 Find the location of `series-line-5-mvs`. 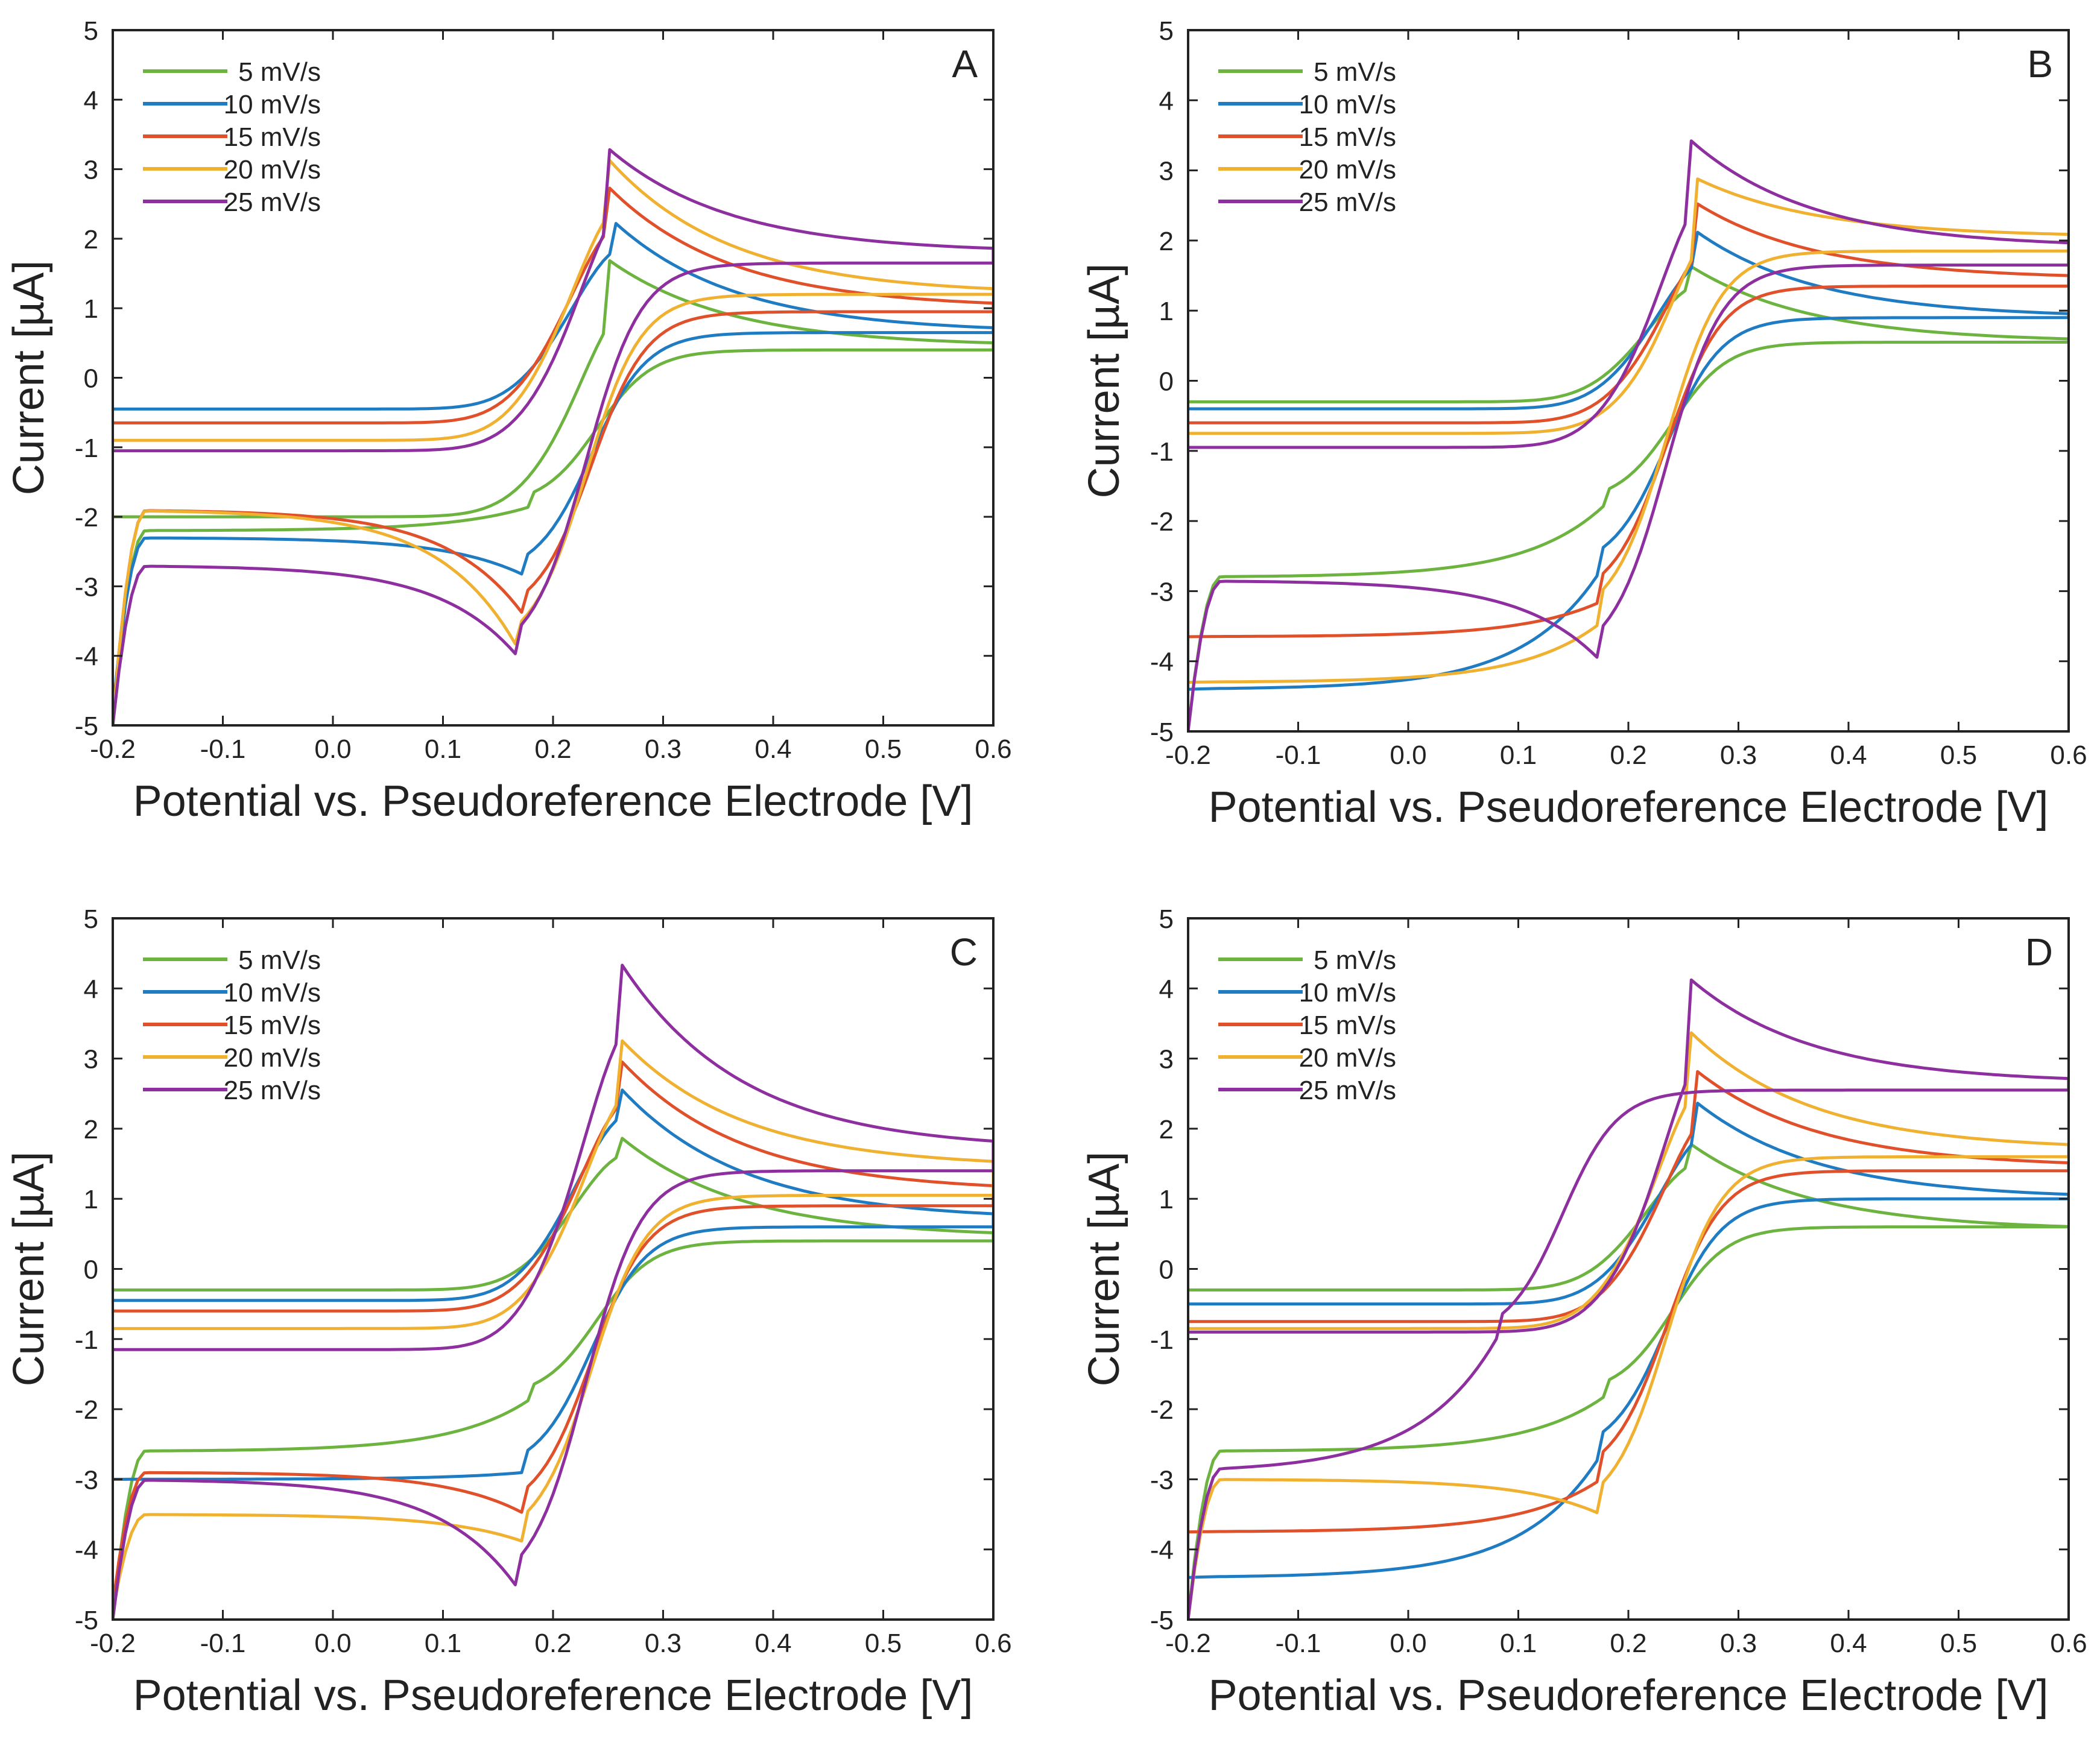

series-line-5-mvs is located at coordinates (553, 492).